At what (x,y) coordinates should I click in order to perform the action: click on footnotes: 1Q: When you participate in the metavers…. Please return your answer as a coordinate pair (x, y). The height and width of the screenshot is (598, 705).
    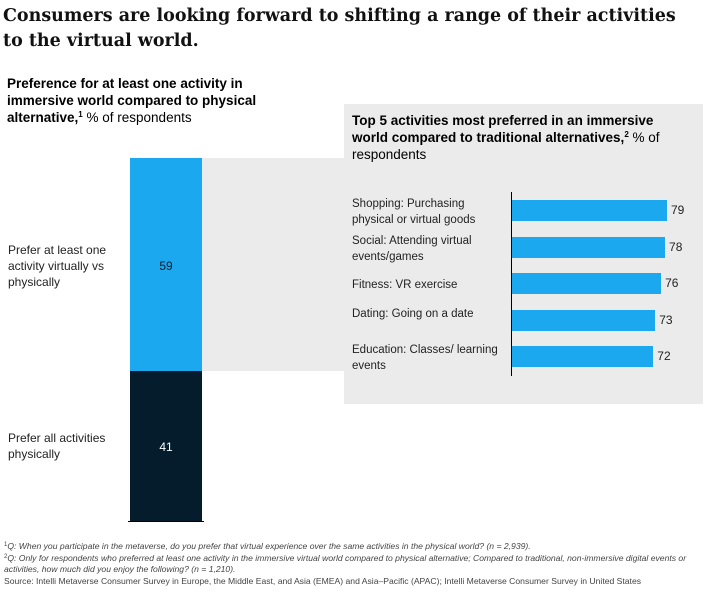
    Looking at the image, I should click on (351, 564).